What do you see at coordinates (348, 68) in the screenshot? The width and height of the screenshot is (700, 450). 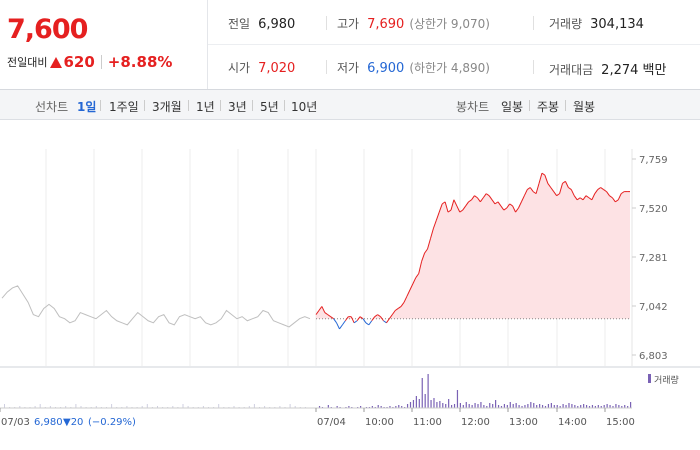 I see `low-label: 저가` at bounding box center [348, 68].